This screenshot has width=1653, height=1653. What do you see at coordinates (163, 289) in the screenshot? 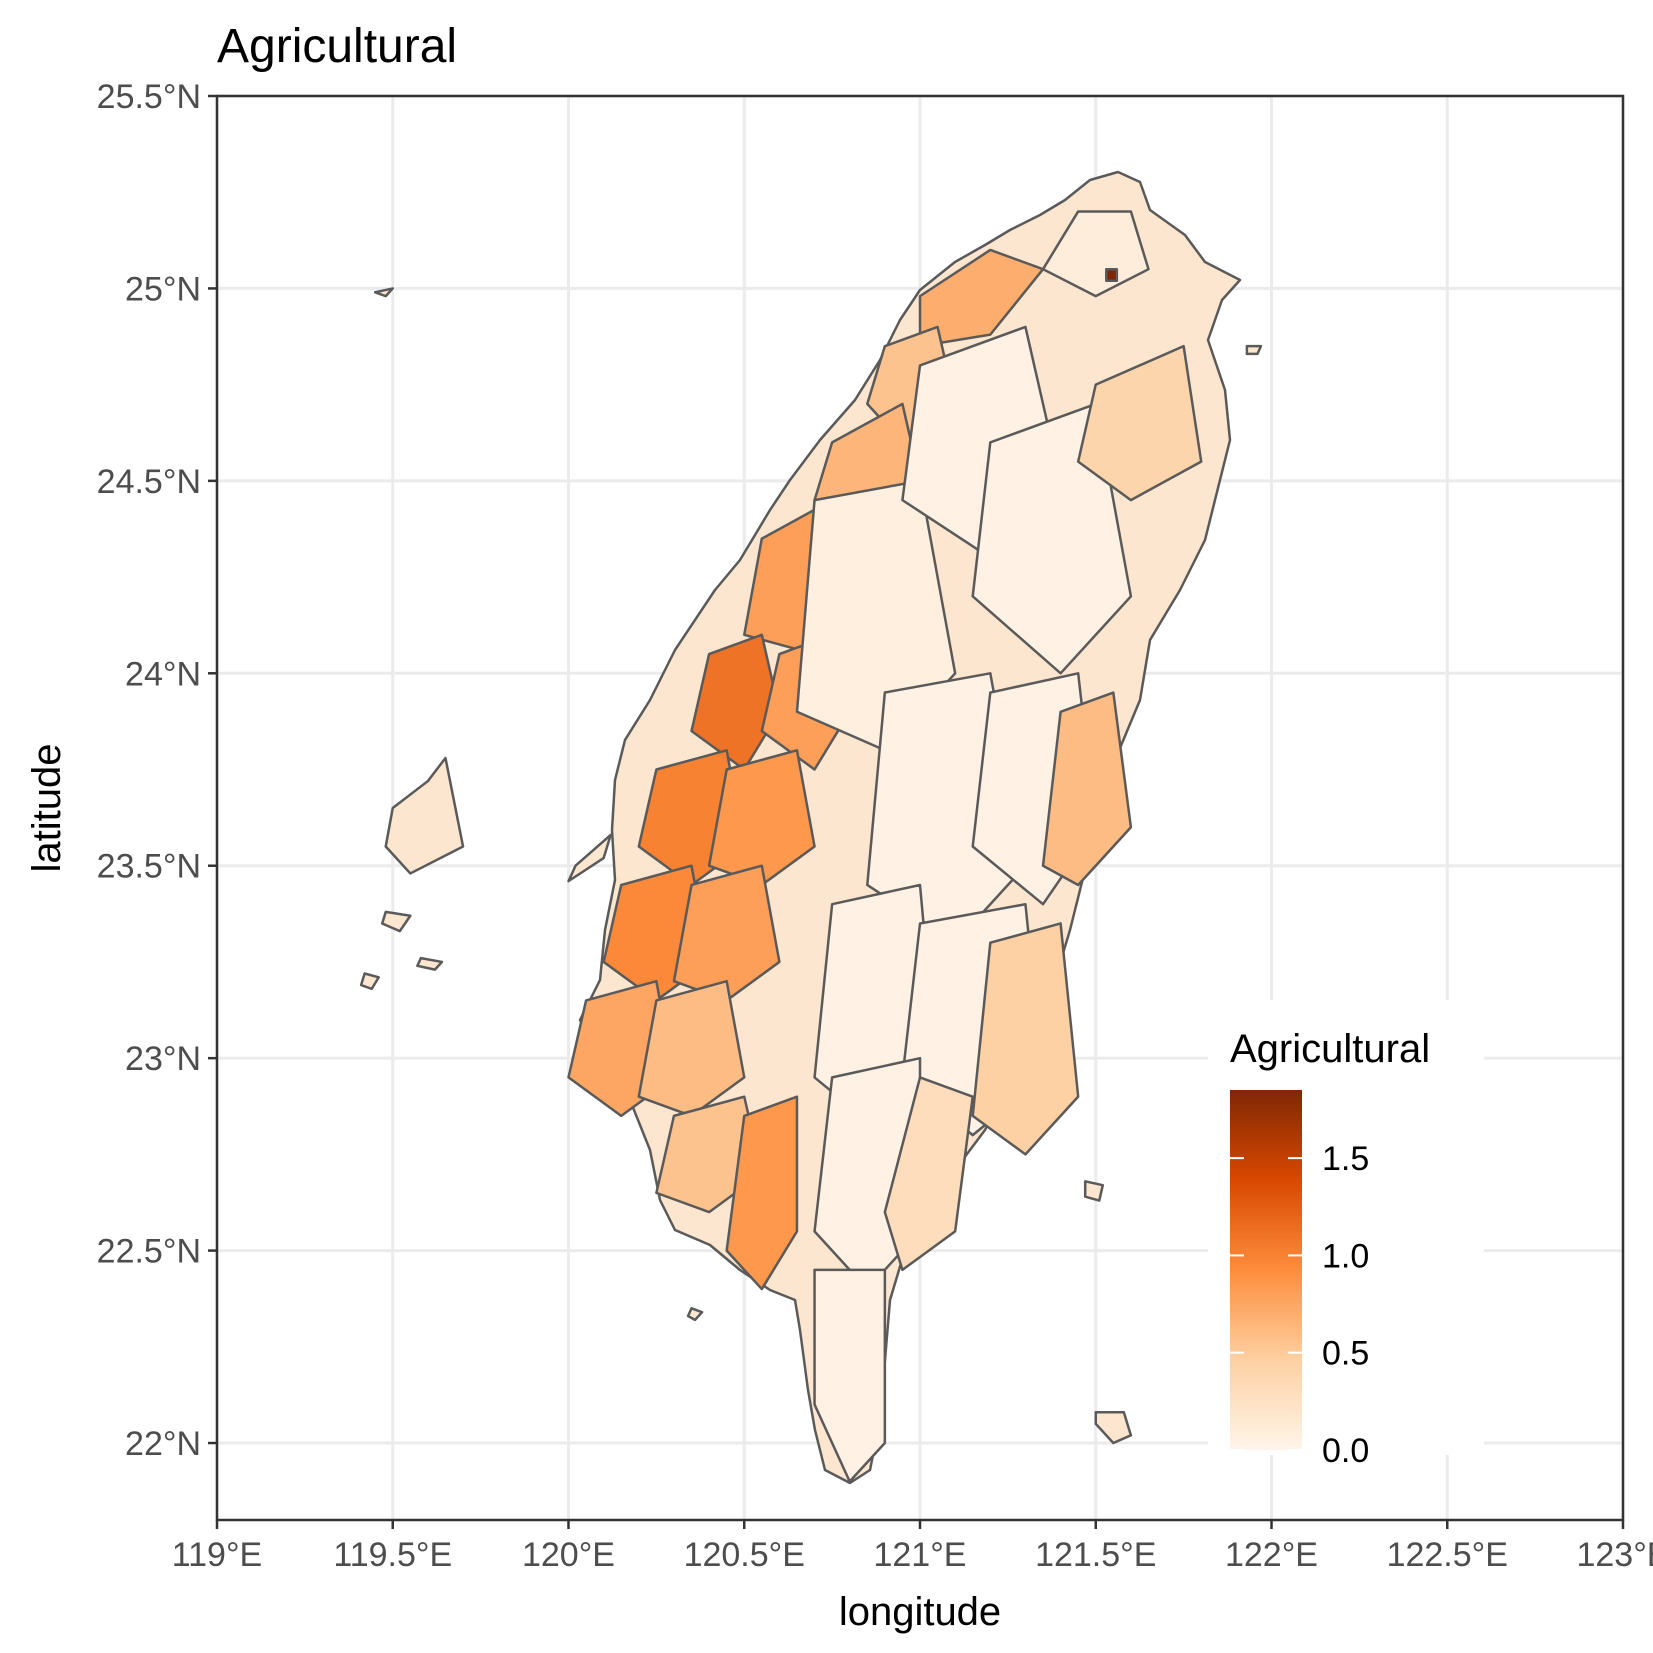
I see `y-tick-label: 25°N` at bounding box center [163, 289].